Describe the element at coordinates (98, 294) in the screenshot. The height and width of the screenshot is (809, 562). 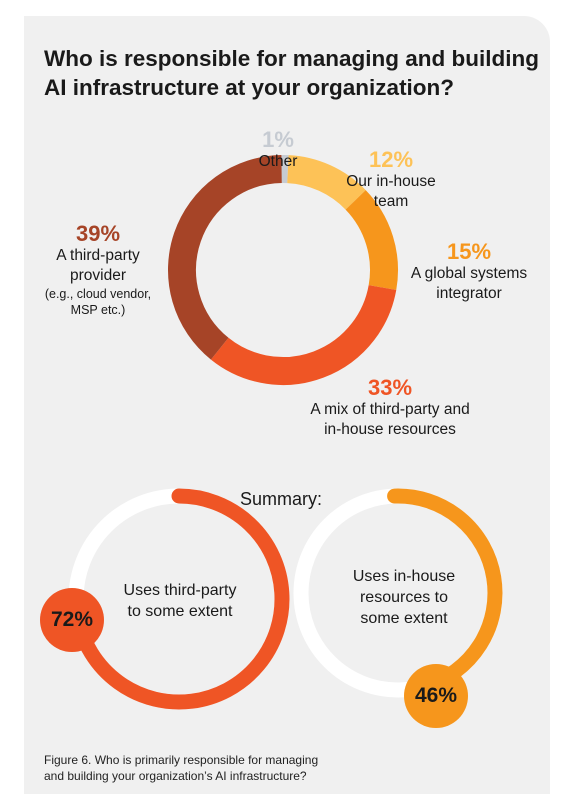
I see `label-third-sub1: (e.g., cloud vendor,` at that location.